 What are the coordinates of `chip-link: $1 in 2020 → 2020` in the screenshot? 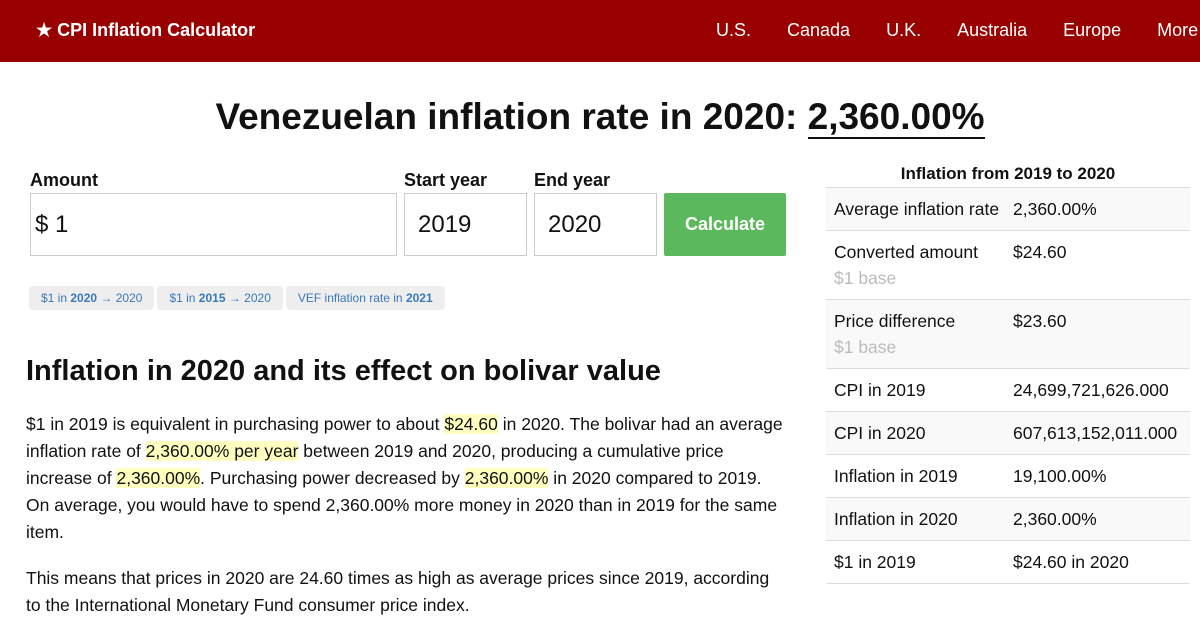 It's located at (92, 298).